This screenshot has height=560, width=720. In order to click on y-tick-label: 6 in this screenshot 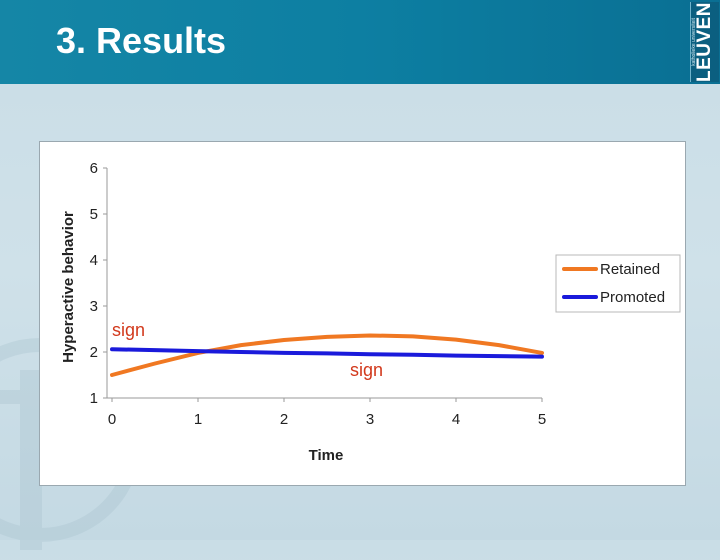, I will do `click(94, 168)`.